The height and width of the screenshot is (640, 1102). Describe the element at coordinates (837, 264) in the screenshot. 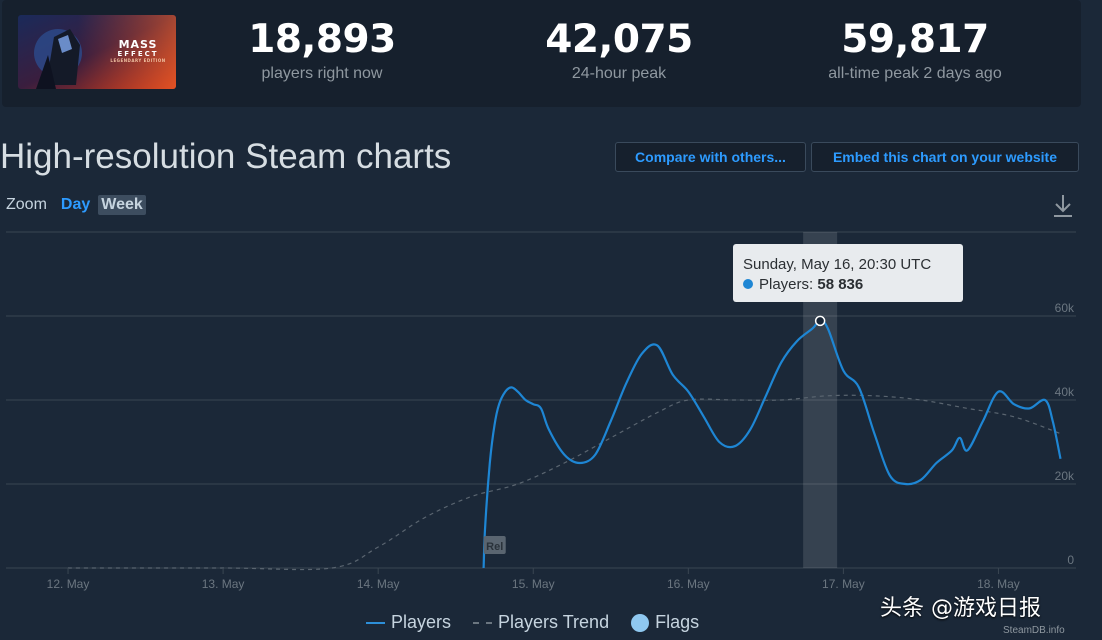

I see `tooltip-date: Sunday, May 16, 20:30 UTC` at that location.